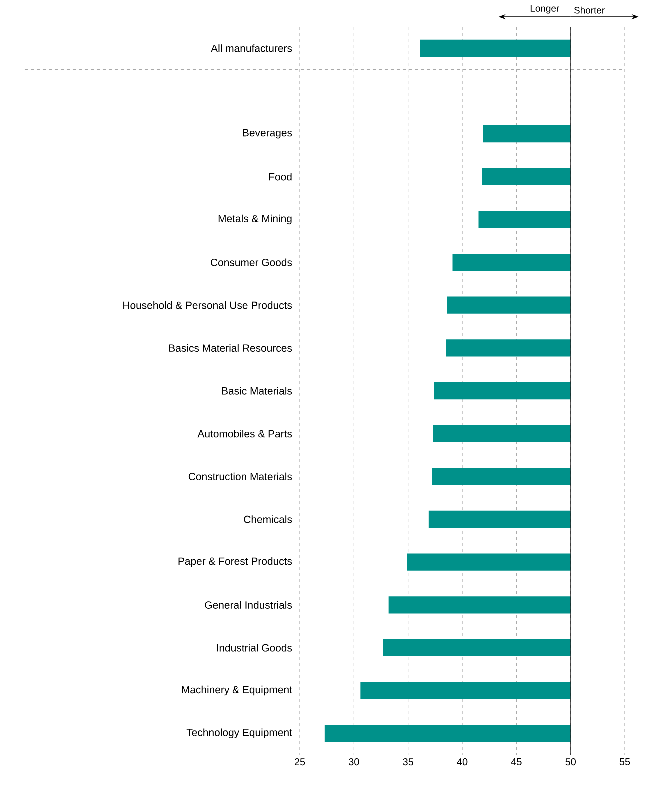  I want to click on y-tick-label: Metals & Mining, so click(255, 219).